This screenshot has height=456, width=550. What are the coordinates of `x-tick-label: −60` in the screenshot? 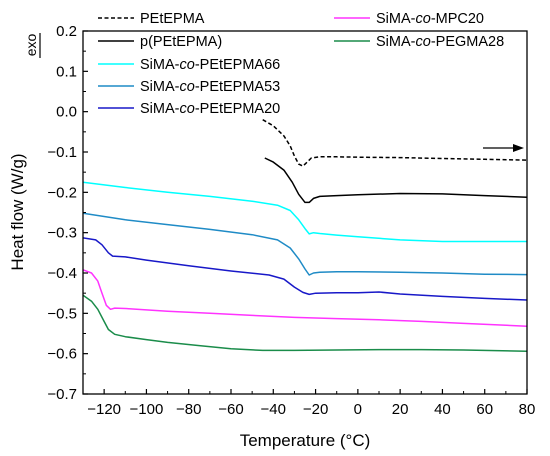 It's located at (230, 409).